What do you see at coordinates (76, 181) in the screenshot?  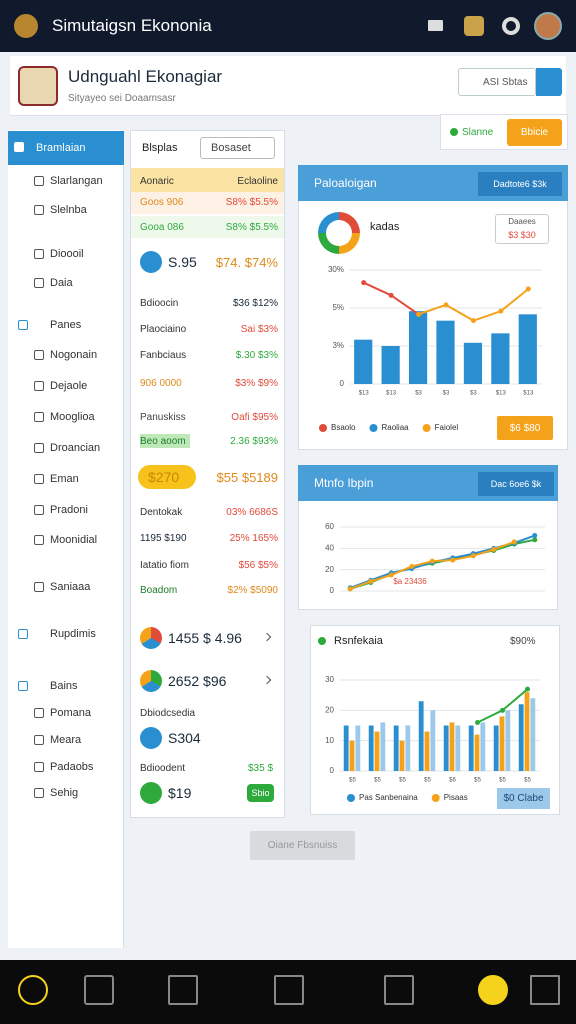 I see `sidebar-item: Slarlangan` at bounding box center [76, 181].